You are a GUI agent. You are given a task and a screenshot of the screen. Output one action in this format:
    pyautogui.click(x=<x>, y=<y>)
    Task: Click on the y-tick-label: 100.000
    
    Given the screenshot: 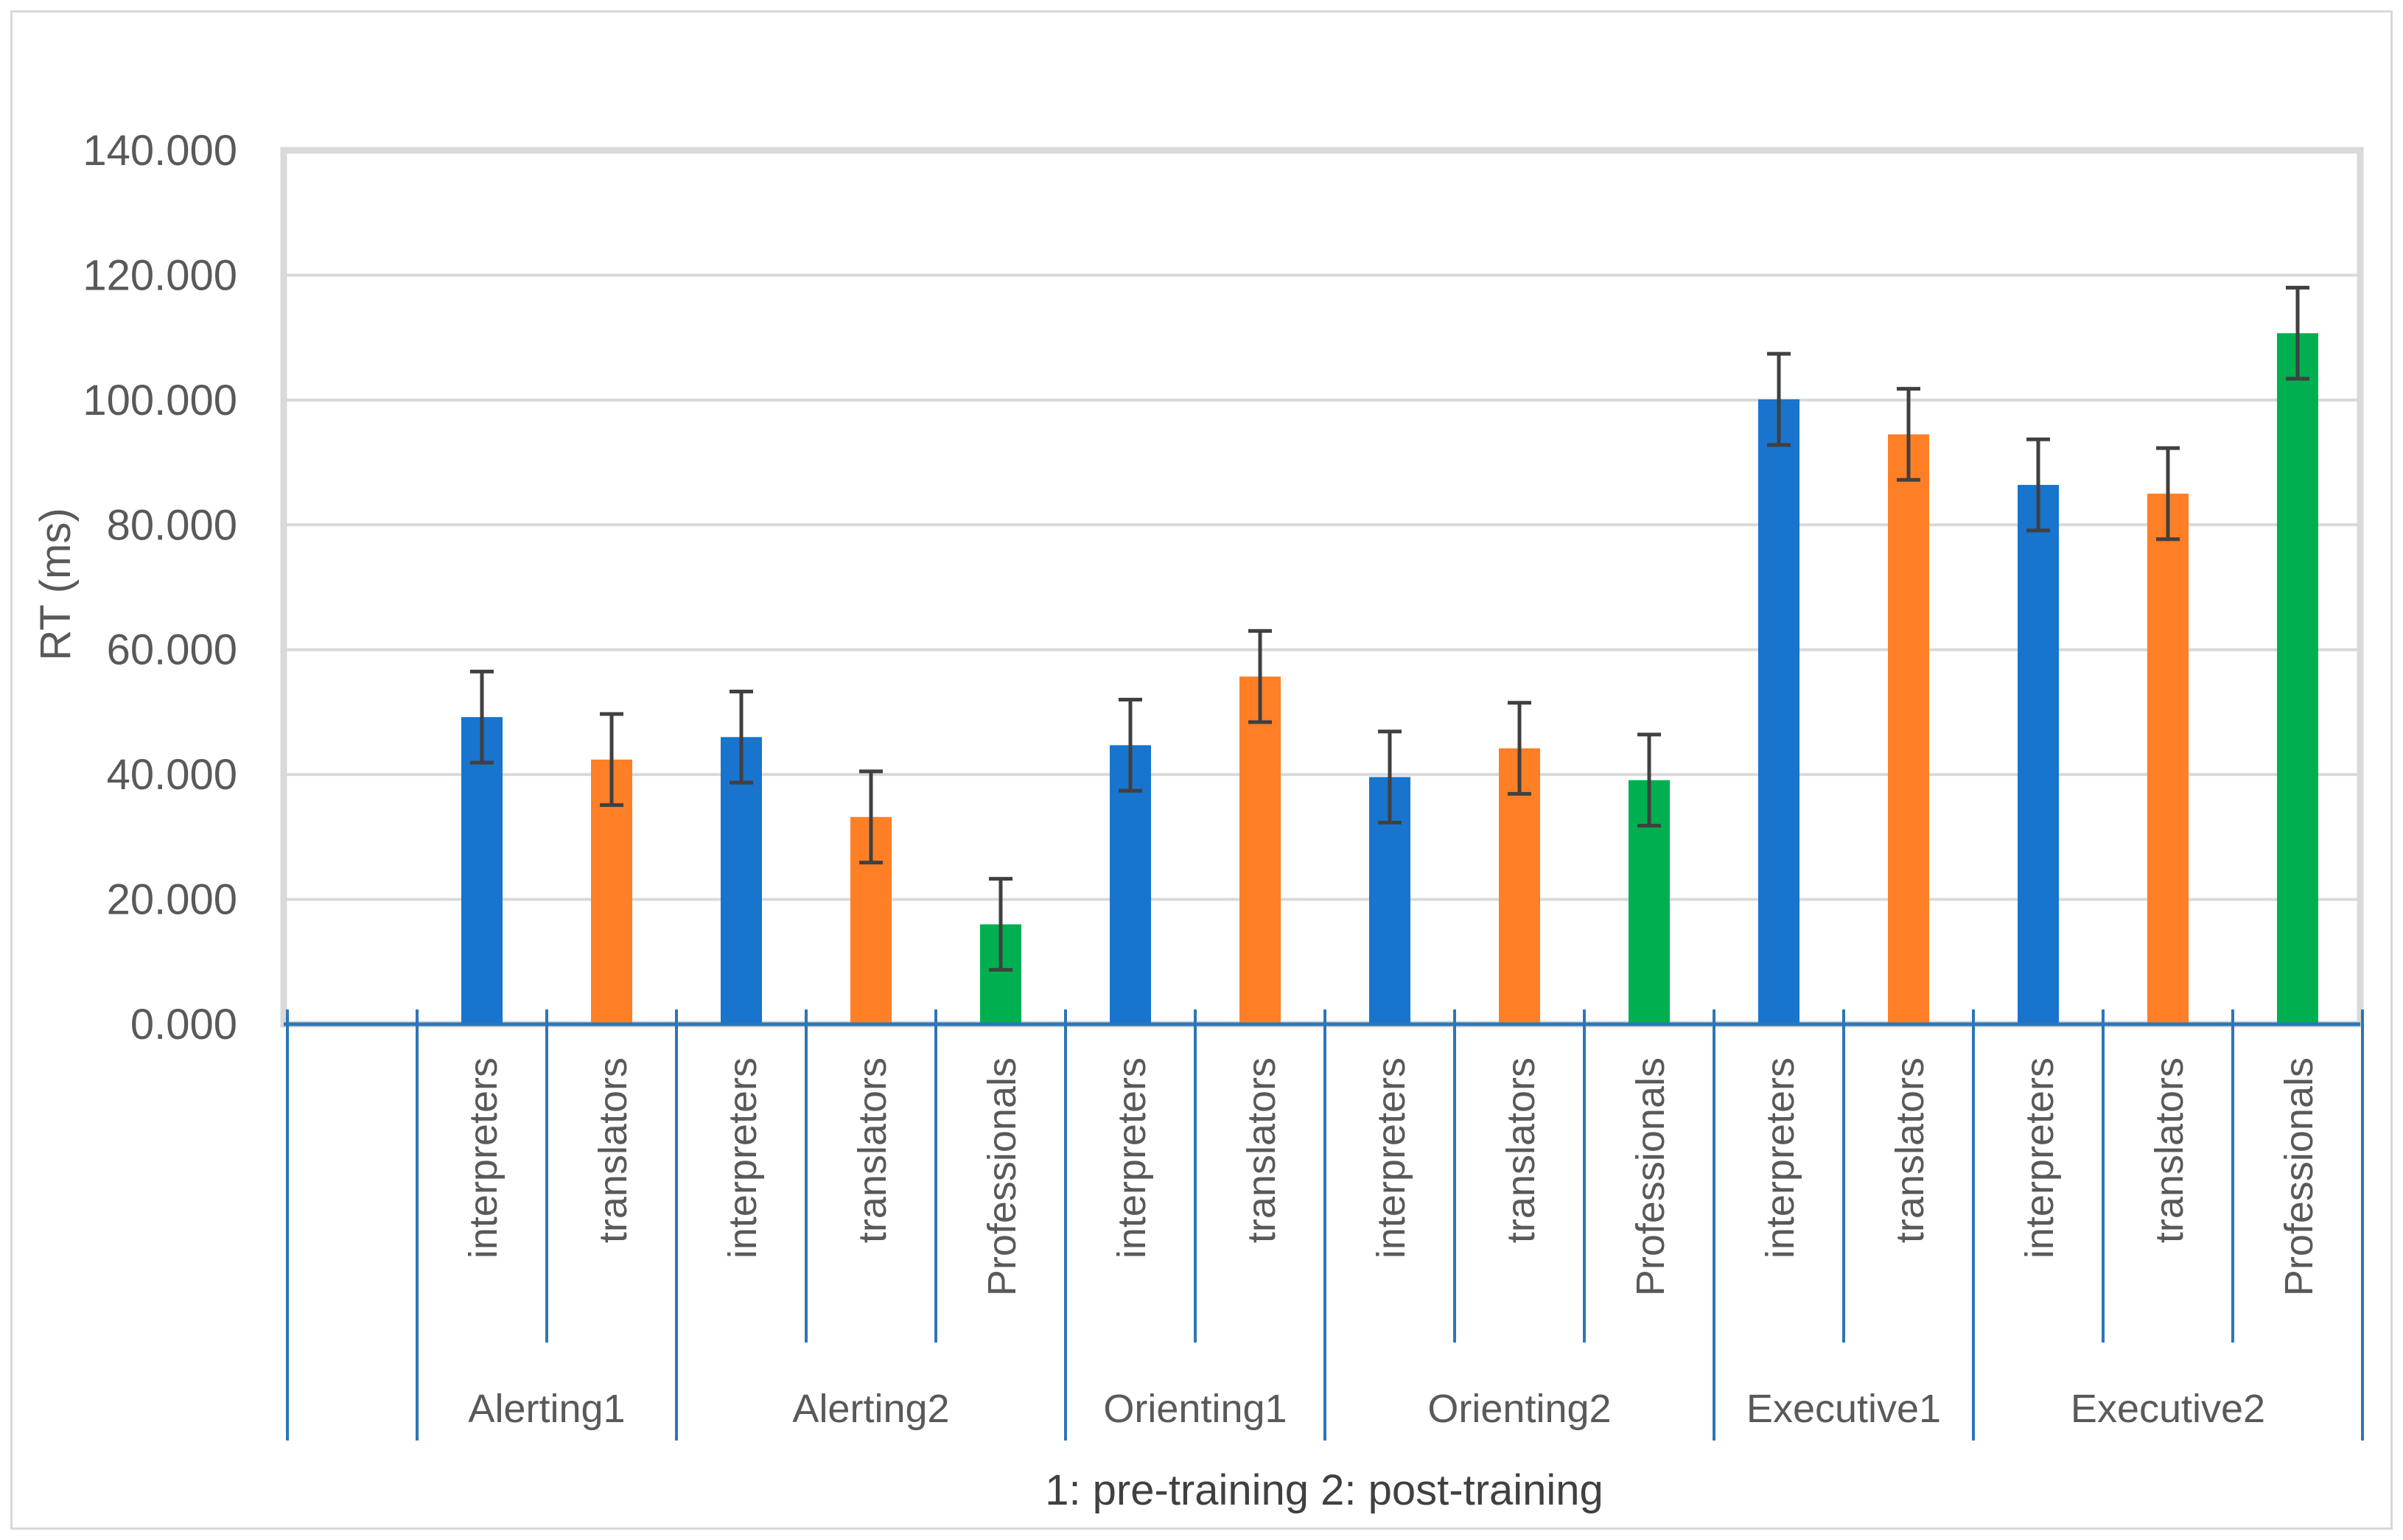 What is the action you would take?
    pyautogui.click(x=160, y=400)
    